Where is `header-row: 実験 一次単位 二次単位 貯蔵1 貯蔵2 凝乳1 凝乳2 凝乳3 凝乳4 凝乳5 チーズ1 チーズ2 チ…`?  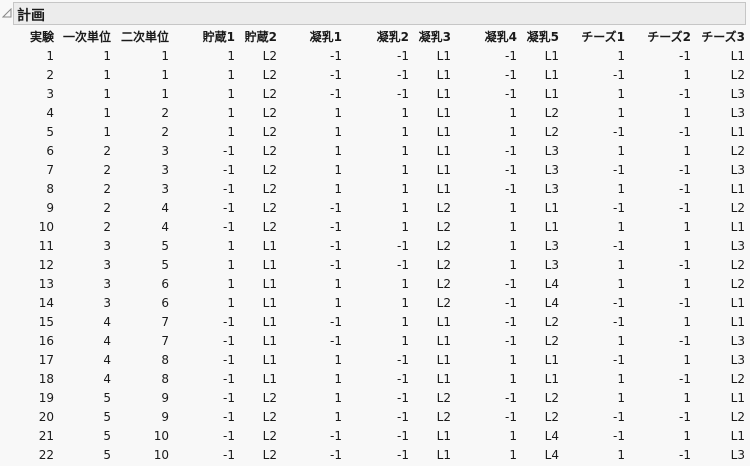
header-row: 実験 一次単位 二次単位 貯蔵1 貯蔵2 凝乳1 凝乳2 凝乳3 凝乳4 凝乳5 チーズ1 チーズ2 チ… is located at coordinates (372, 37).